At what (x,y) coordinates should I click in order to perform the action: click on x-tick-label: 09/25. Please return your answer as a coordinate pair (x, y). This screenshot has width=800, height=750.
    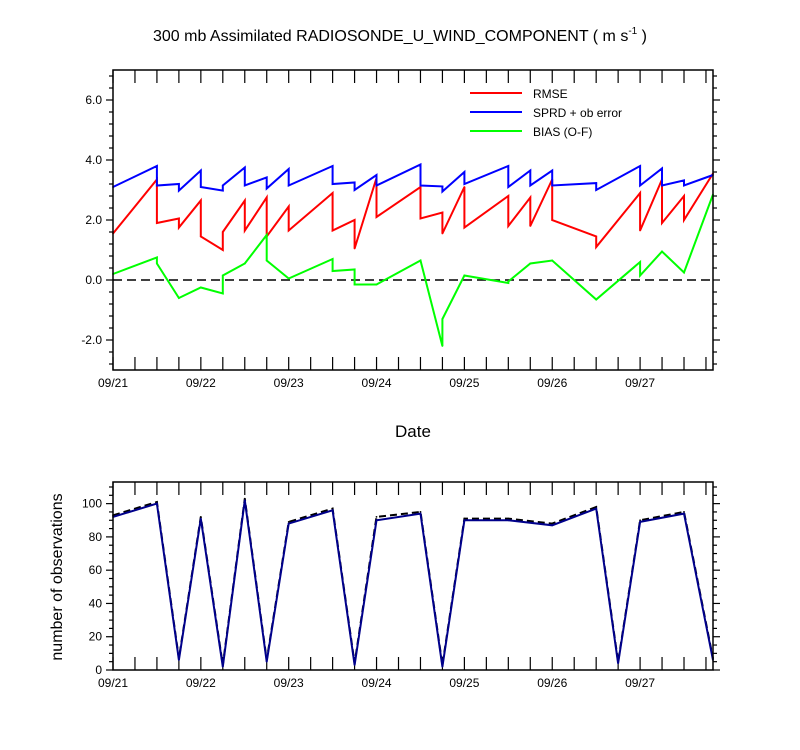
    Looking at the image, I should click on (464, 383).